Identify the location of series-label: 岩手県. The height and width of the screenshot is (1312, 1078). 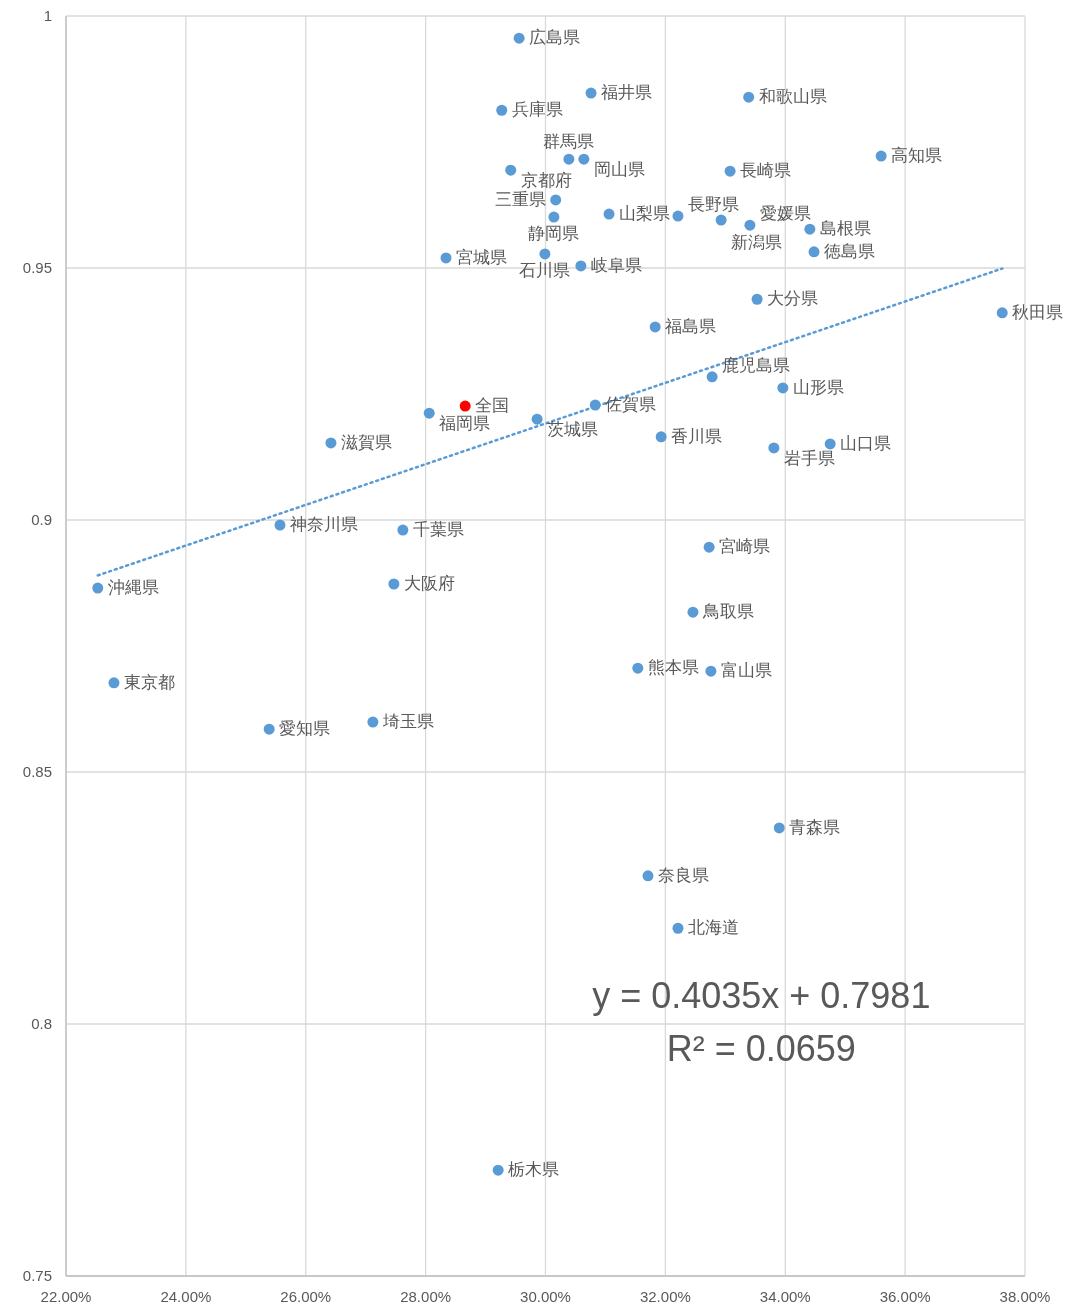
(809, 458).